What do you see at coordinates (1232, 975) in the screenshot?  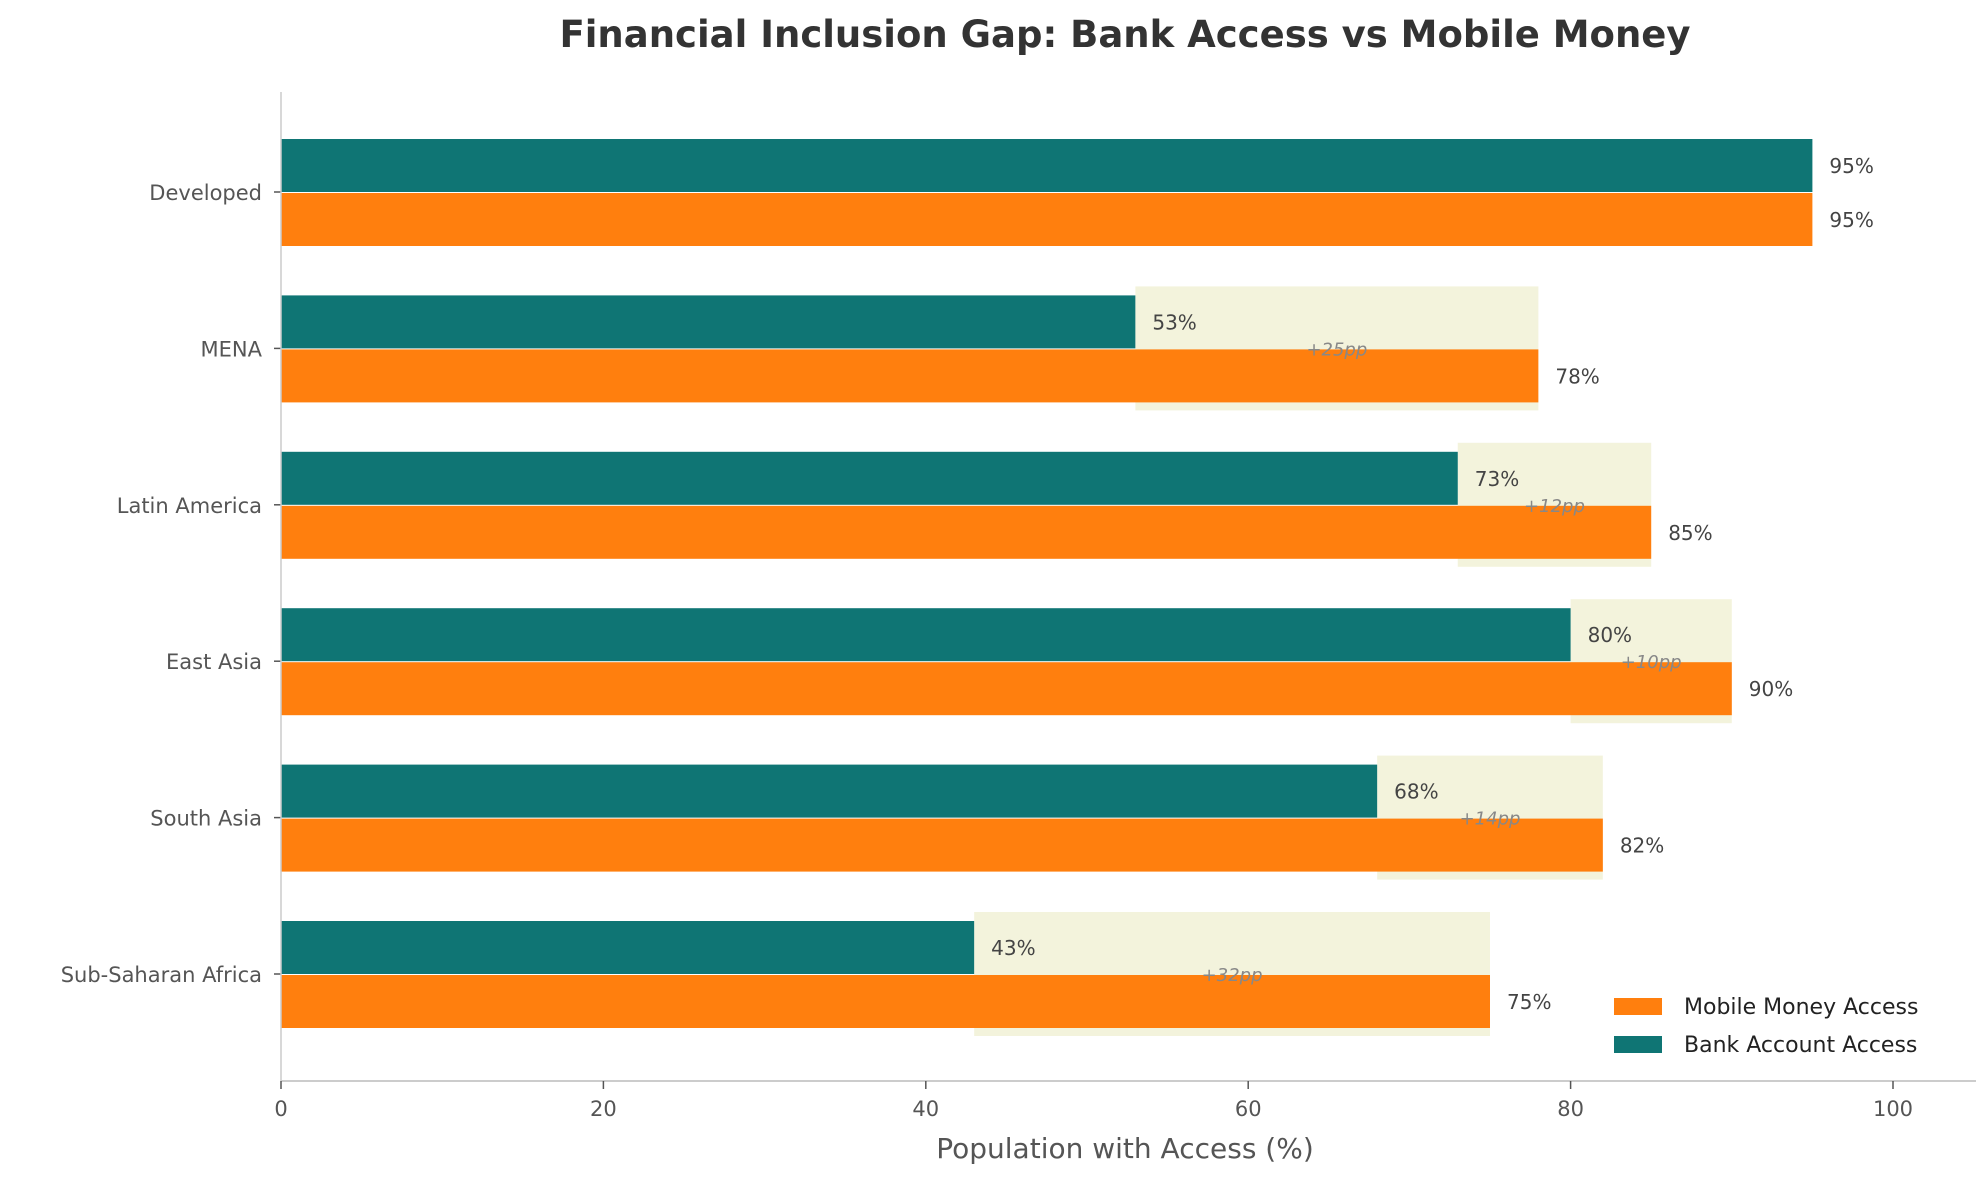 I see `gap-annotation: +32pp` at bounding box center [1232, 975].